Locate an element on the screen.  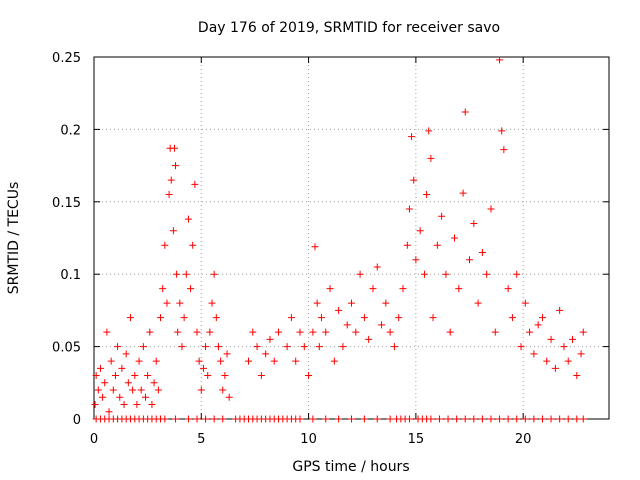
y-tick-label: 0.25 is located at coordinates (66, 58).